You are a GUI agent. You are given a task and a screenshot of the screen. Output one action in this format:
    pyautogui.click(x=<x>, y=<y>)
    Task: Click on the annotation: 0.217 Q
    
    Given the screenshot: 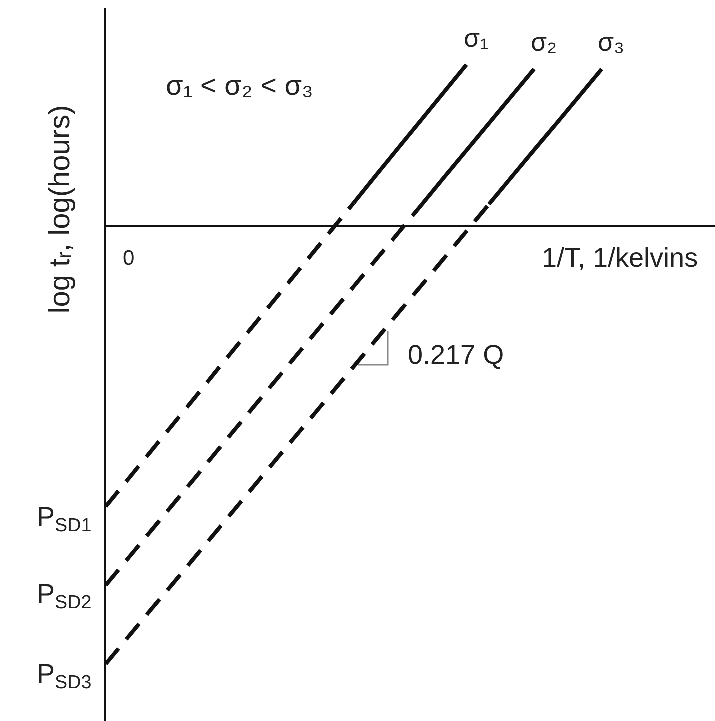 What is the action you would take?
    pyautogui.click(x=456, y=355)
    